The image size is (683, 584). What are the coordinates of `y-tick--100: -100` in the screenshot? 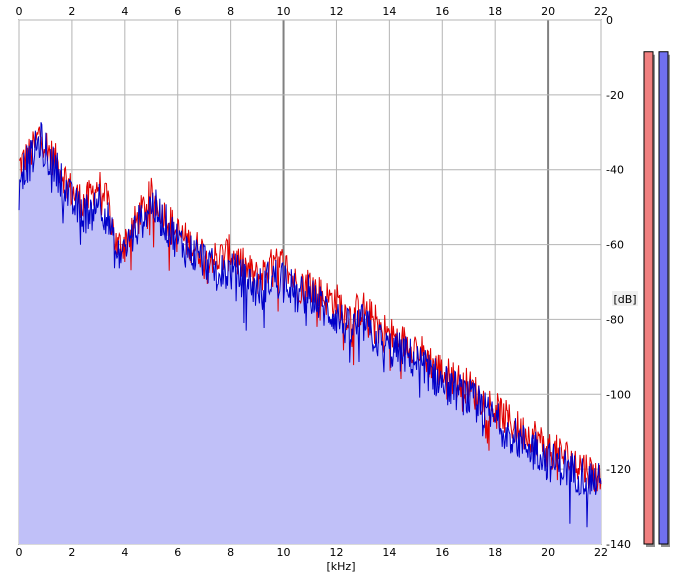 It's located at (618, 394).